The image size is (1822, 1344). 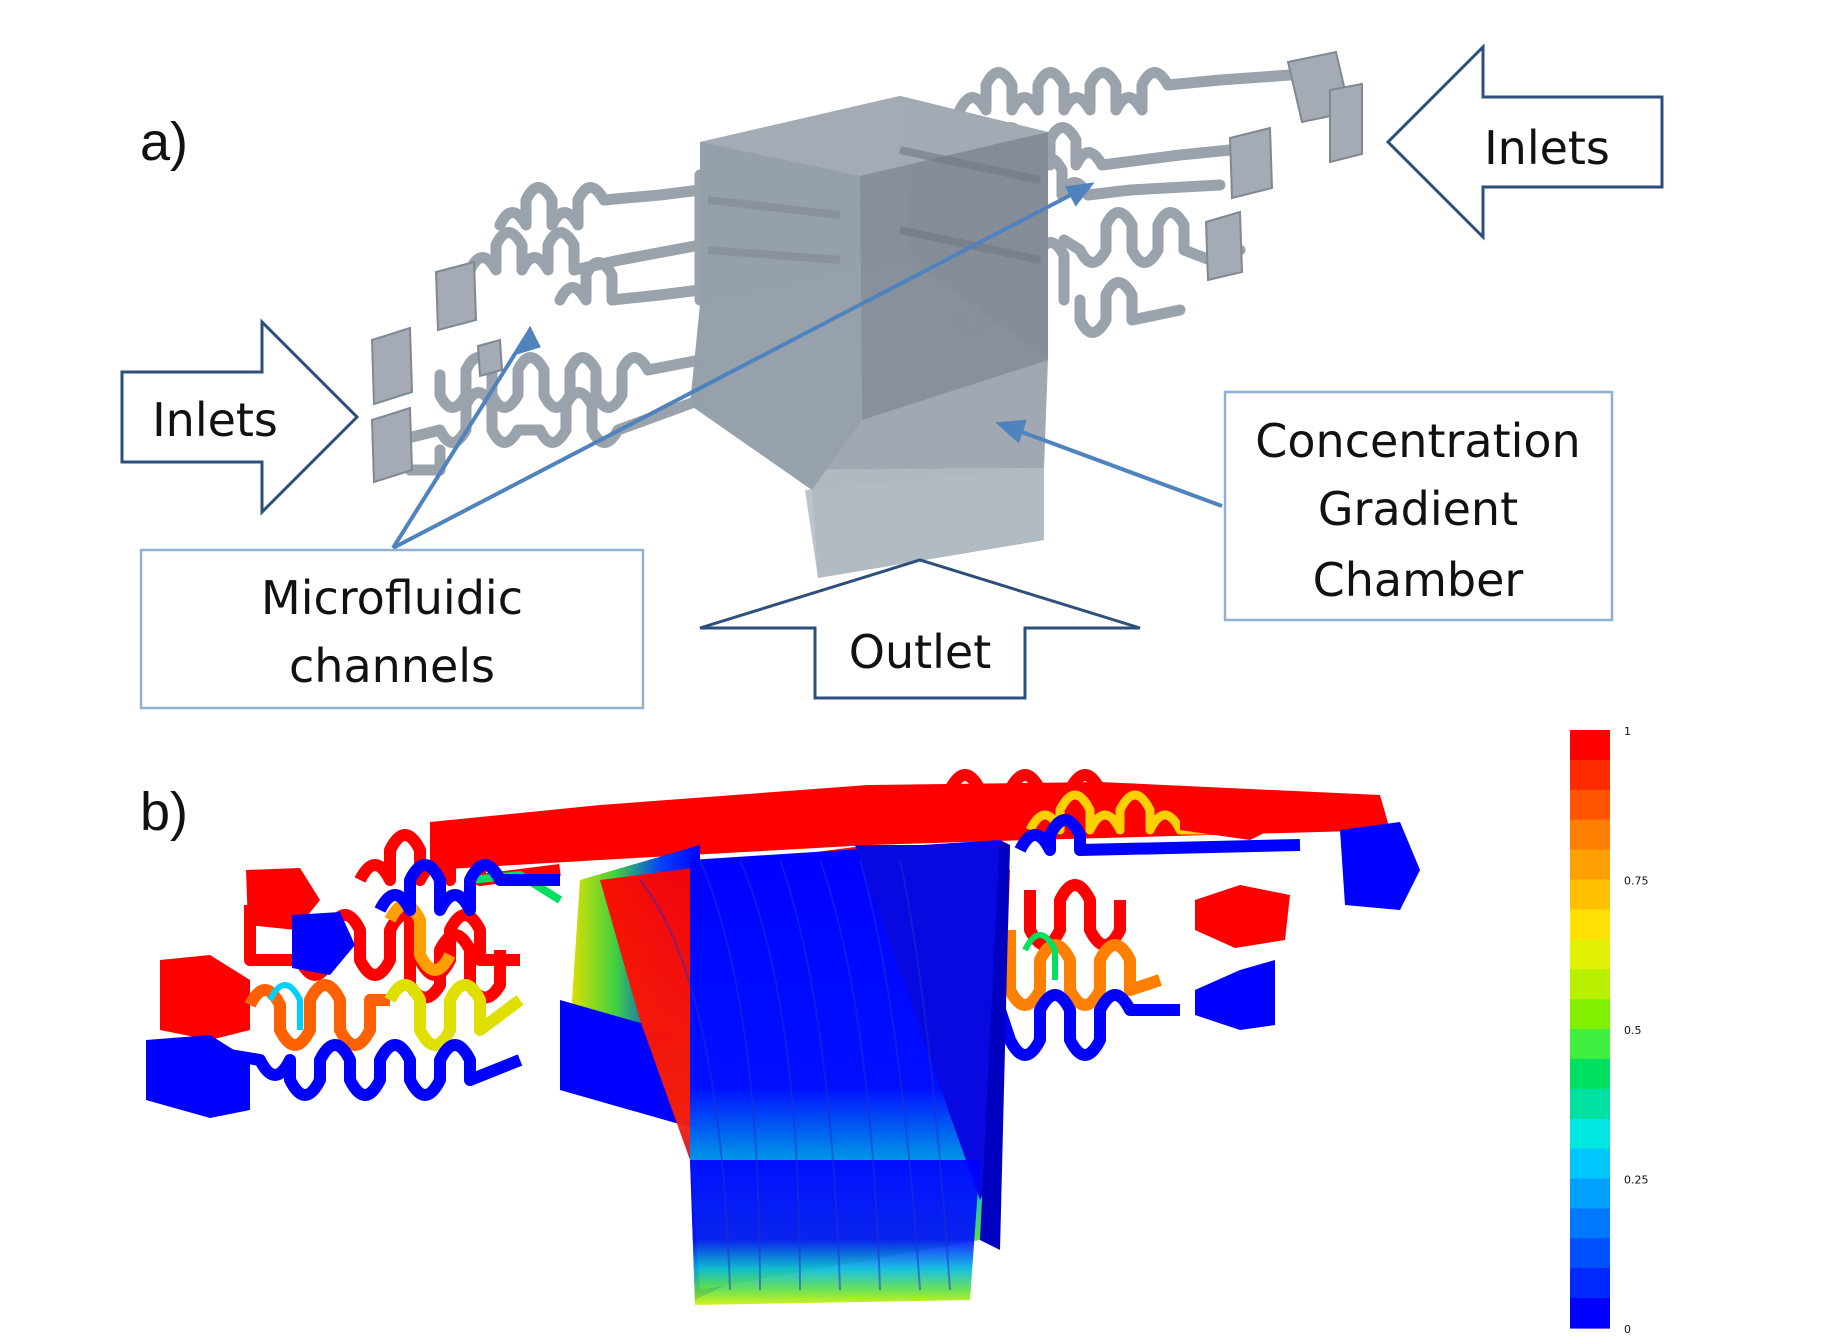 I want to click on panel-a-label: a), so click(x=164, y=142).